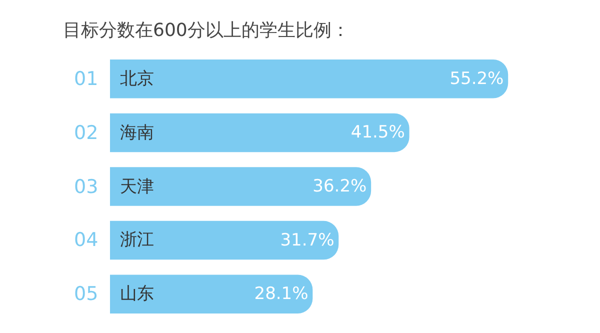 The image size is (600, 333). Describe the element at coordinates (86, 79) in the screenshot. I see `text: 01` at that location.